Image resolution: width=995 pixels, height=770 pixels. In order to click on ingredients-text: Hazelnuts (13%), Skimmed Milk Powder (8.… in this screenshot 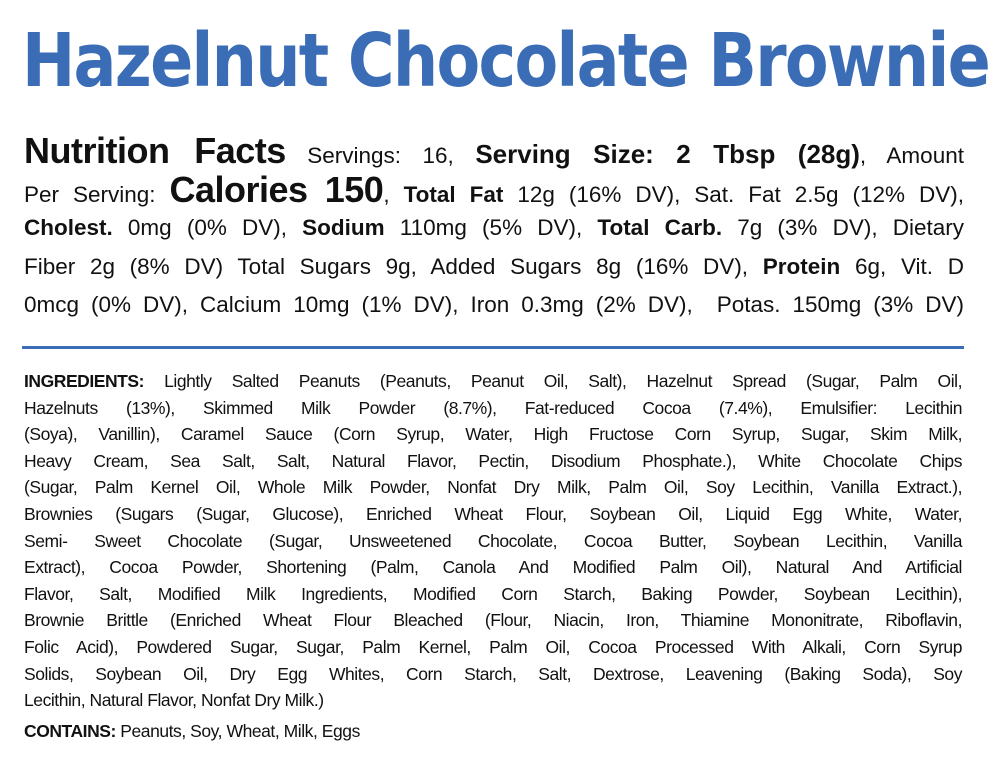, I will do `click(493, 407)`.